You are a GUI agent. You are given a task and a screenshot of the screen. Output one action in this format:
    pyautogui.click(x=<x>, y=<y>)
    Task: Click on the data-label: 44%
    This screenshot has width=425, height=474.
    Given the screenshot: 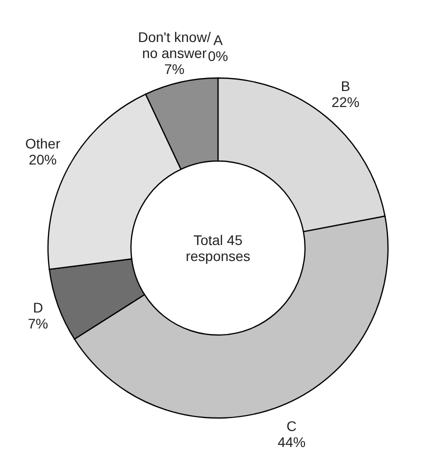 What is the action you would take?
    pyautogui.click(x=292, y=442)
    